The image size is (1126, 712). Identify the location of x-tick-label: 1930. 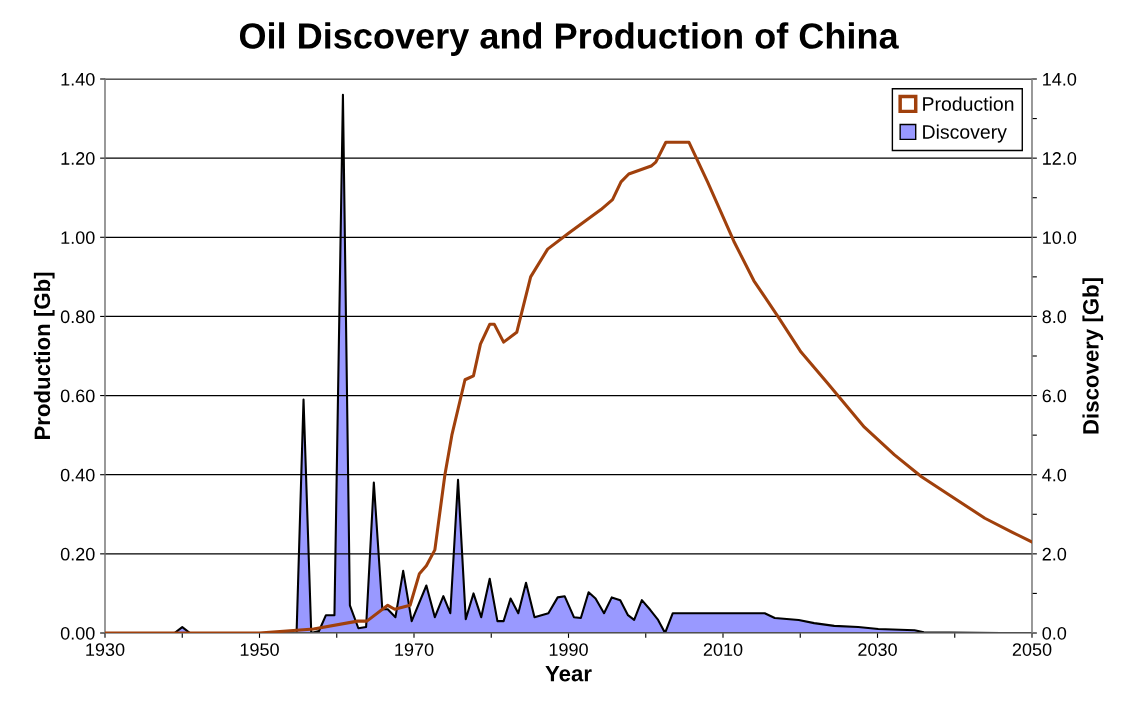
(105, 649).